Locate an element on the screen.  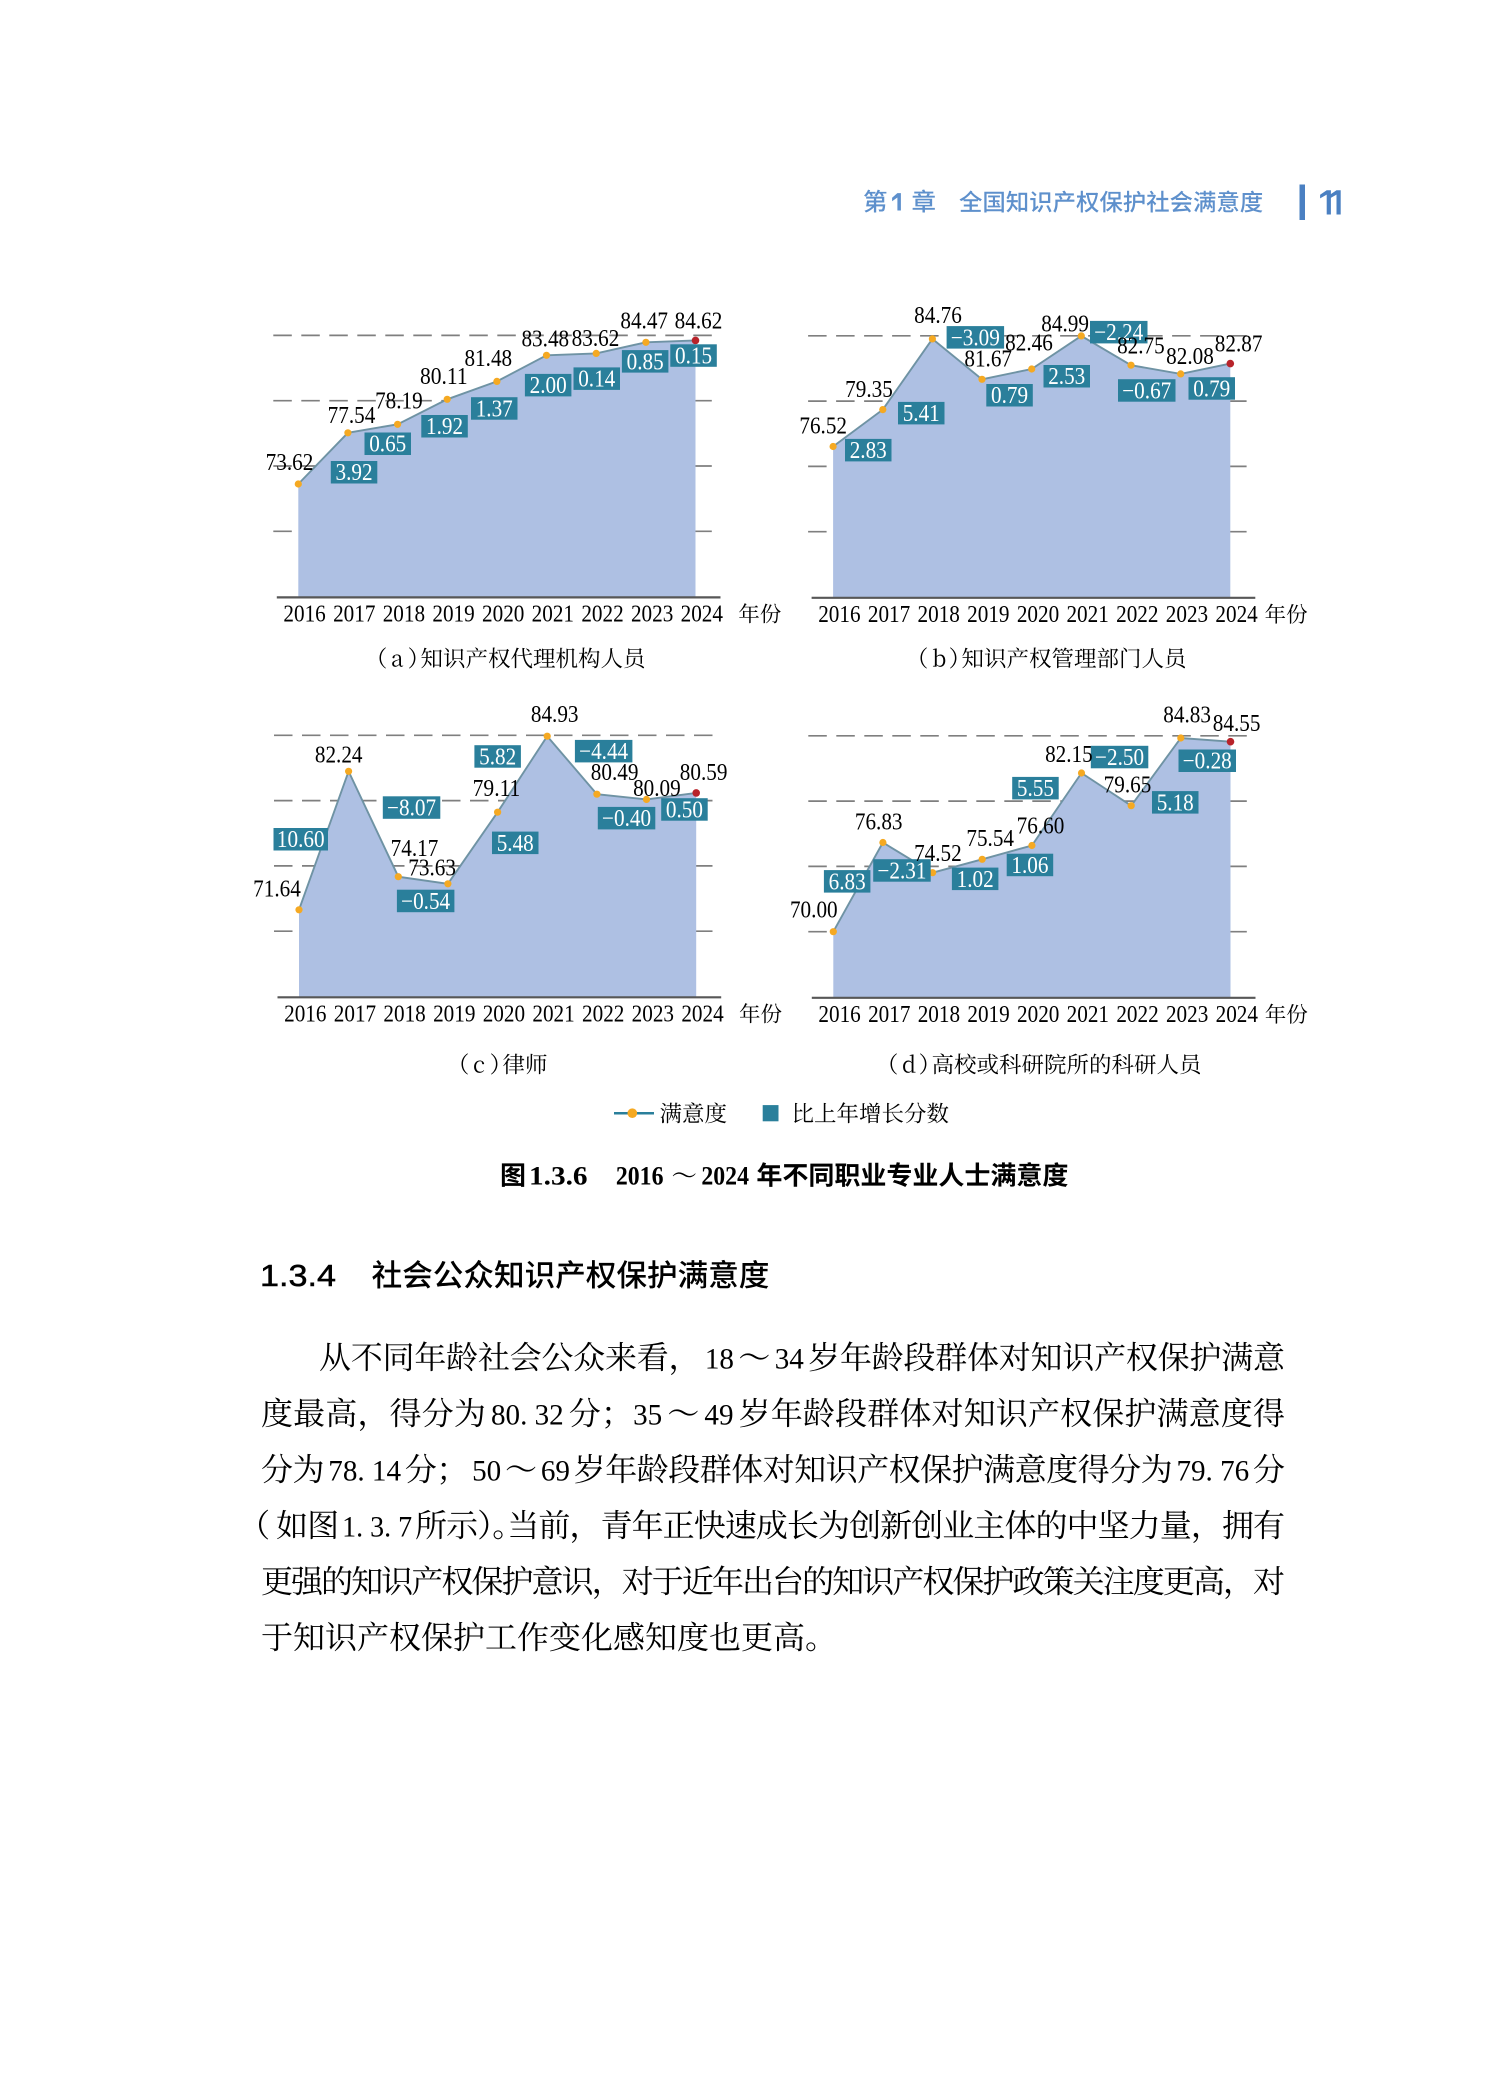
svg-text: 2.00 is located at coordinates (548, 386).